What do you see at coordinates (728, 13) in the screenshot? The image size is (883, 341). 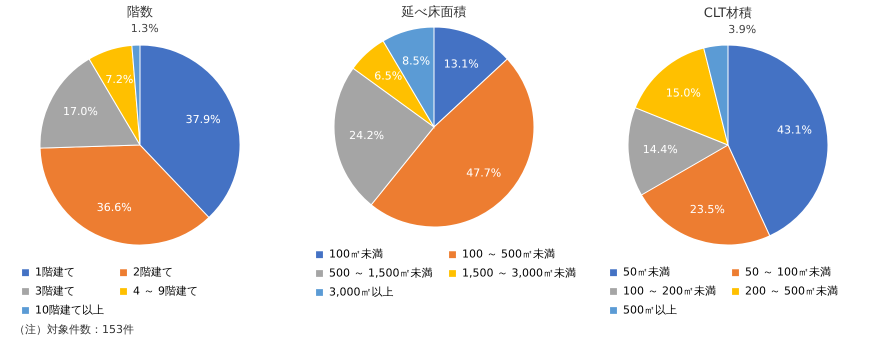 I see `chart-title: CLT材積` at bounding box center [728, 13].